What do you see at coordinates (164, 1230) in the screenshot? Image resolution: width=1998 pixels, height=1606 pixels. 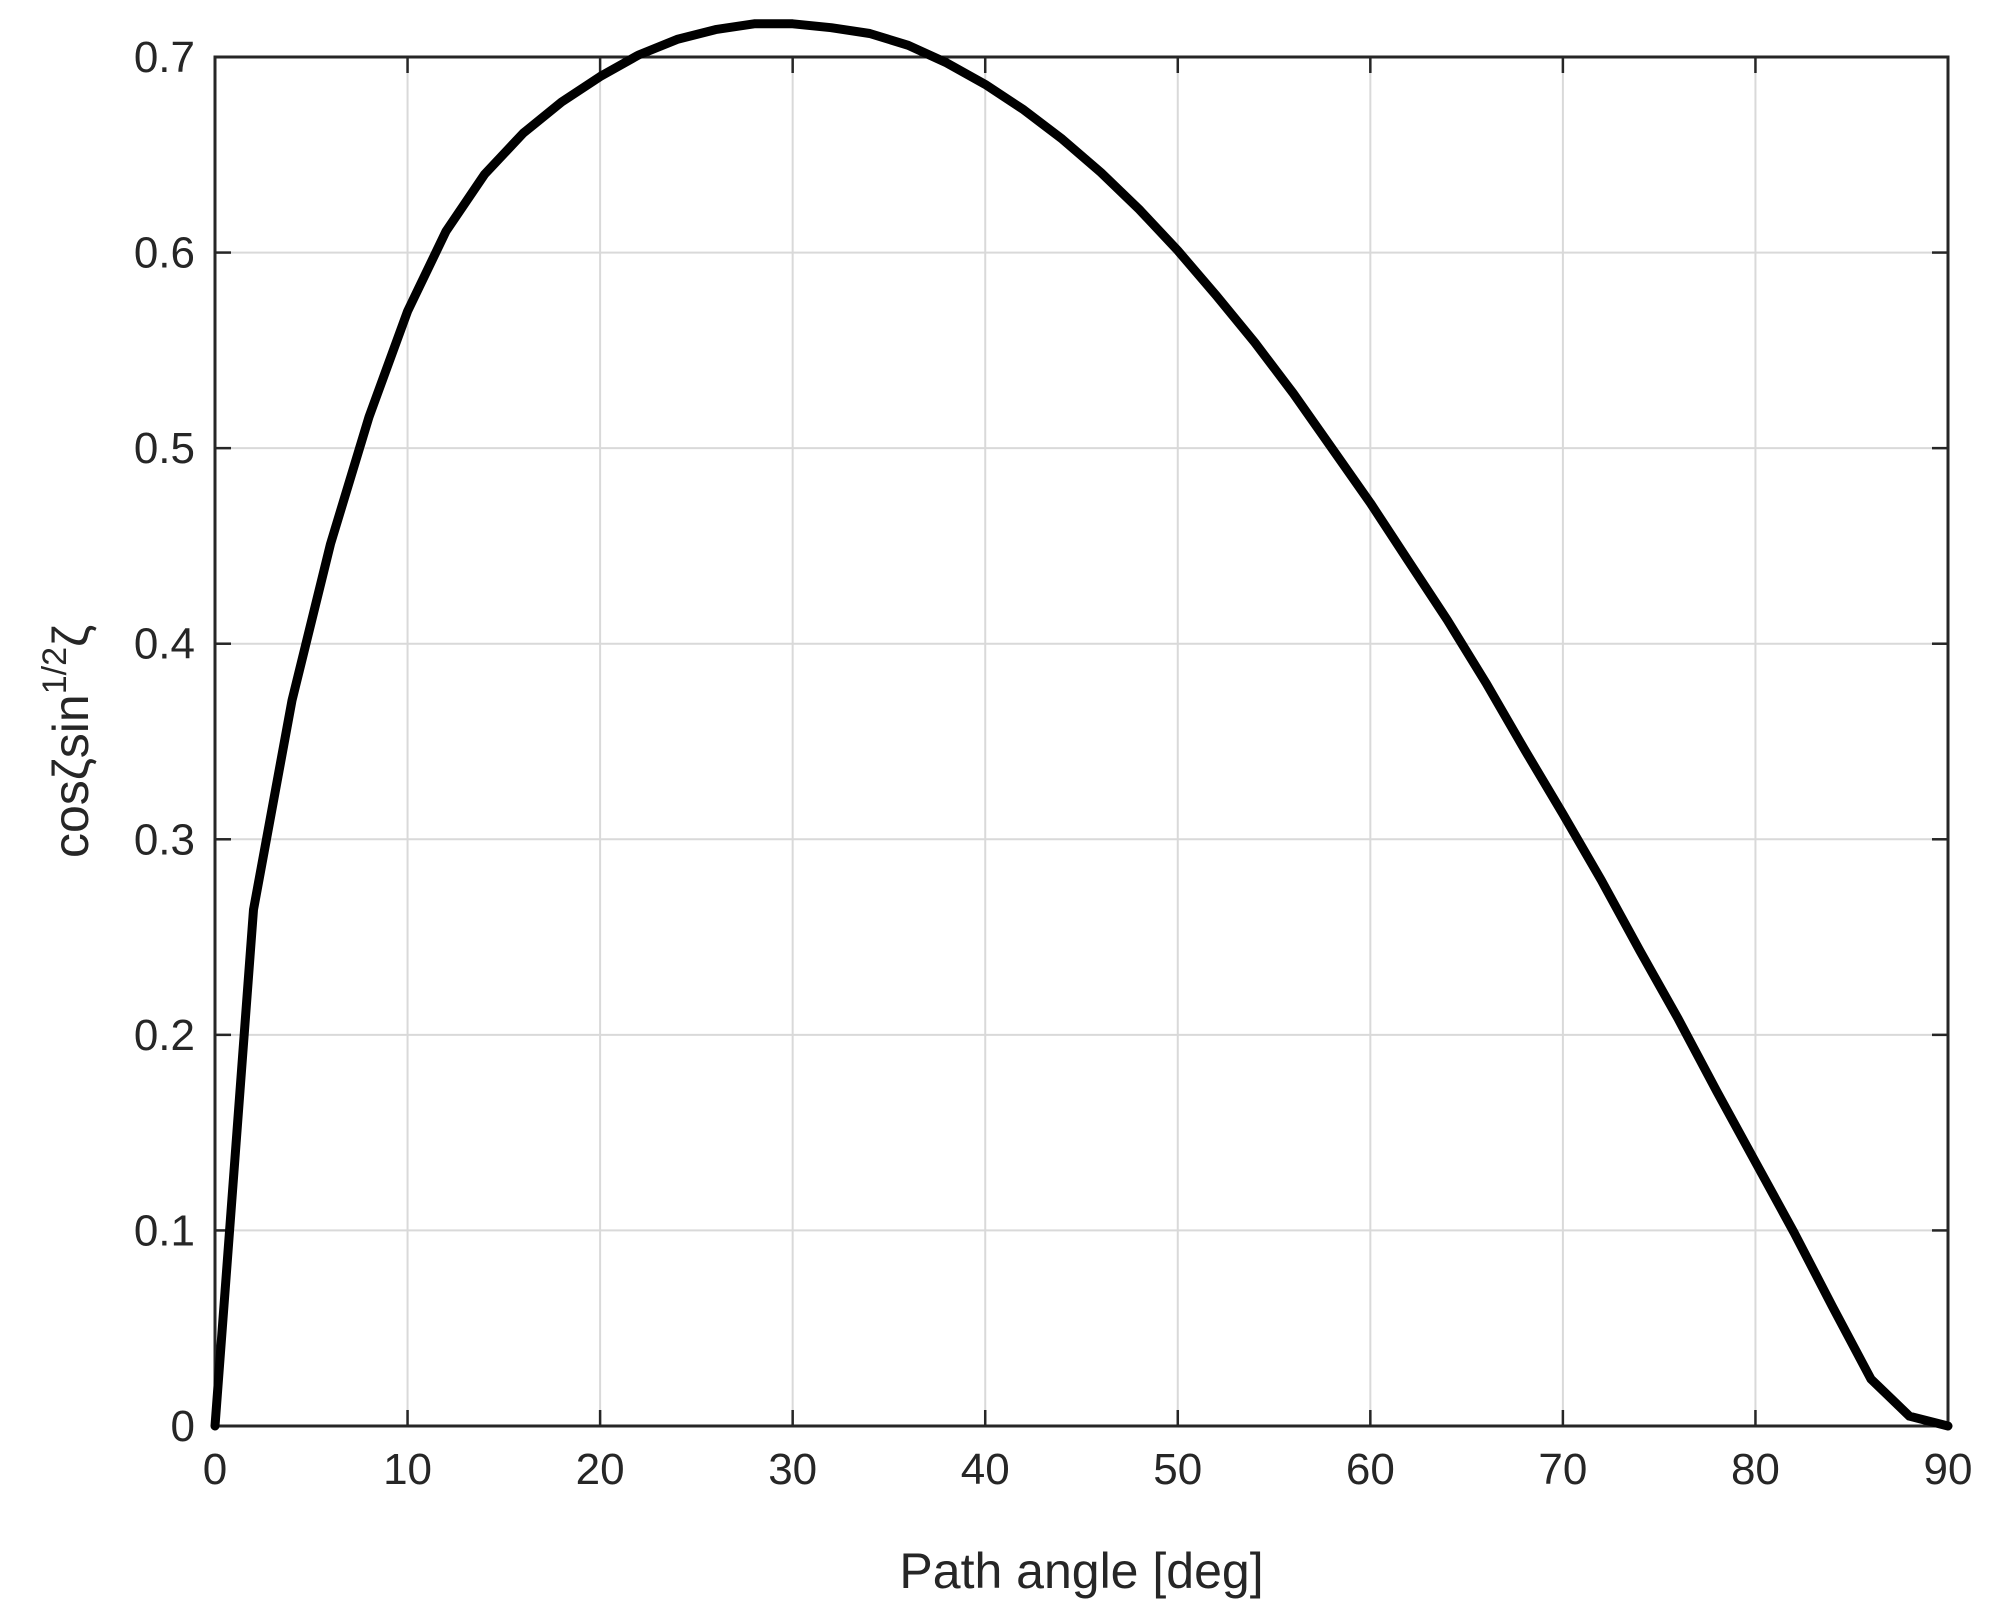 I see `y-tick-label: 0.1` at bounding box center [164, 1230].